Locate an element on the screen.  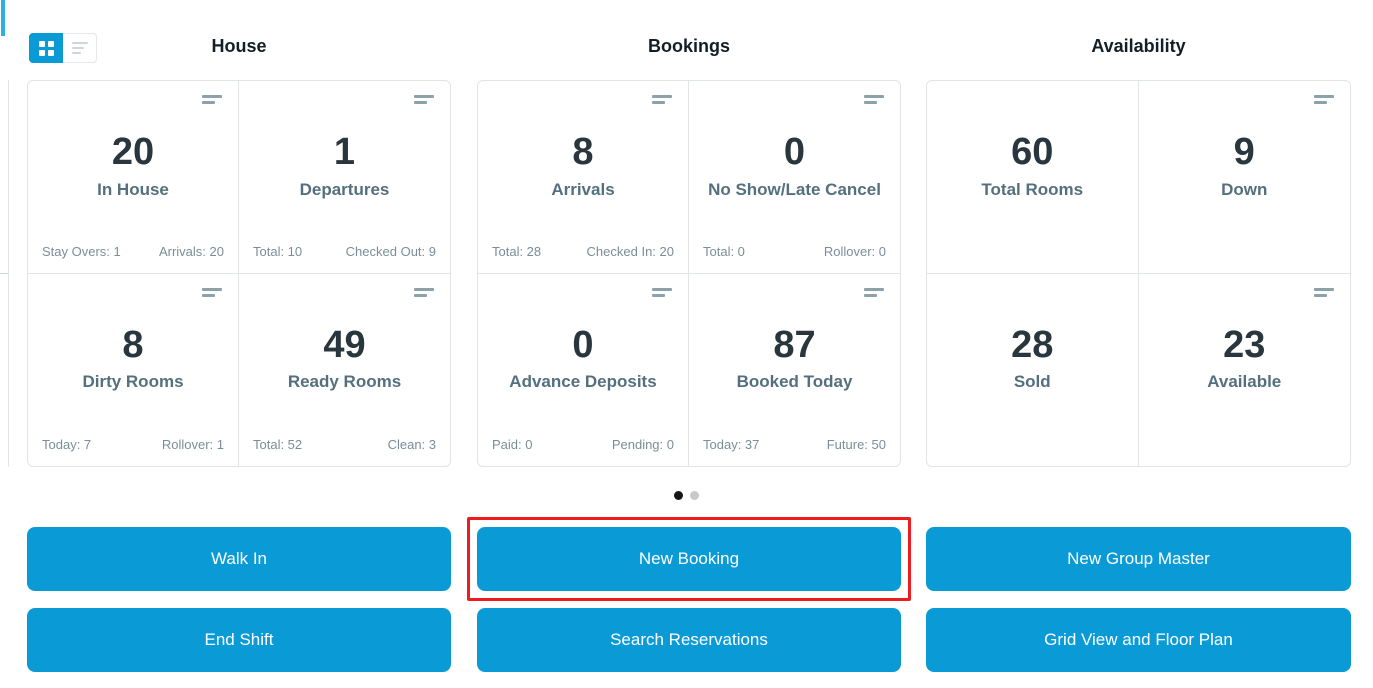
new-booking-button: New Booking is located at coordinates (689, 559).